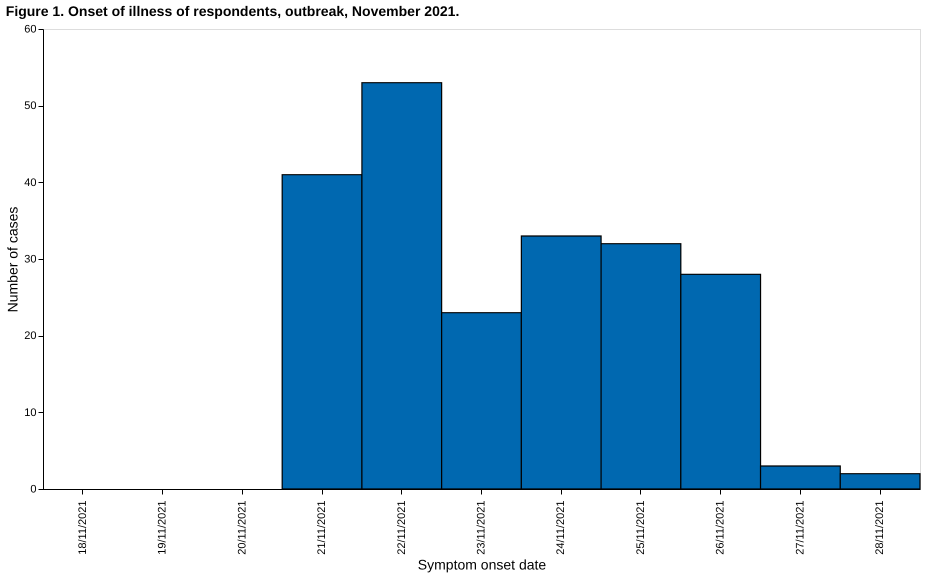 This screenshot has width=926, height=582. Describe the element at coordinates (561, 527) in the screenshot. I see `x-tick-label: 24/11/2021` at that location.